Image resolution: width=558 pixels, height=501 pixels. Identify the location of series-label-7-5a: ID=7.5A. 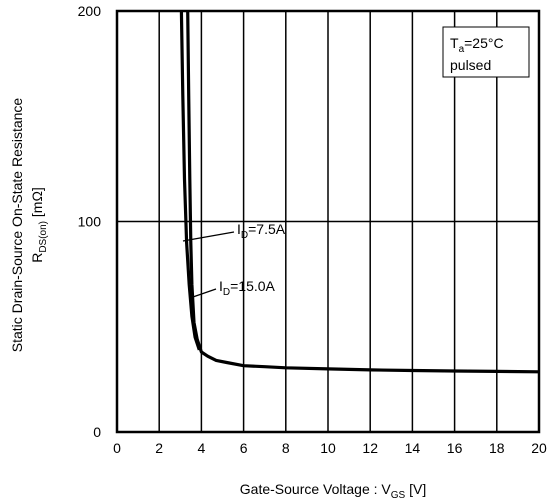
(234, 231).